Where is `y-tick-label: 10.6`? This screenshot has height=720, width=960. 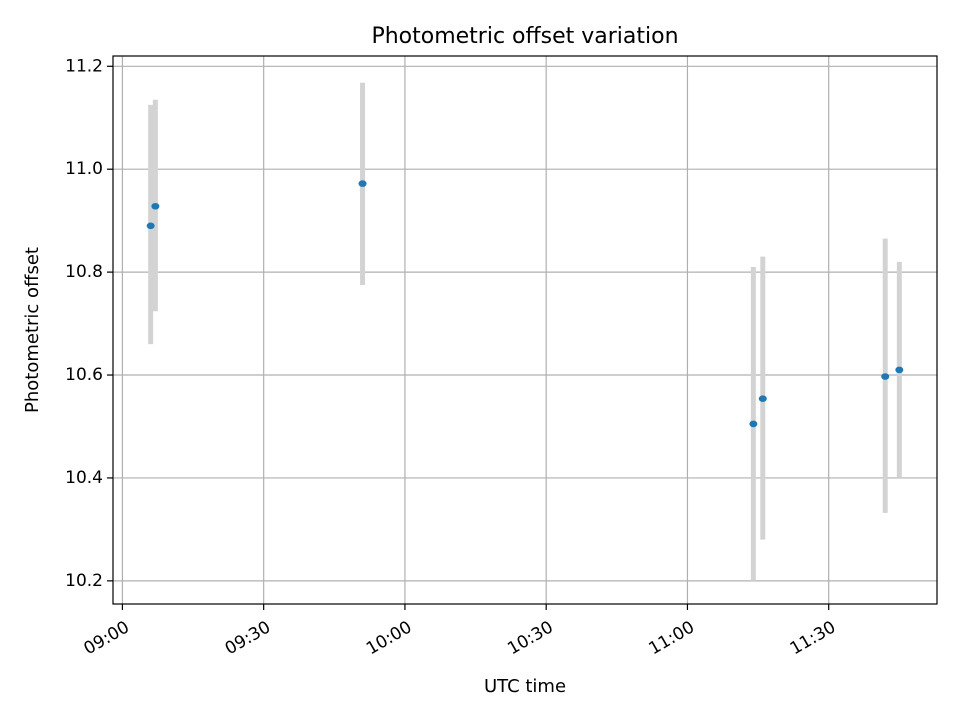
y-tick-label: 10.6 is located at coordinates (84, 375).